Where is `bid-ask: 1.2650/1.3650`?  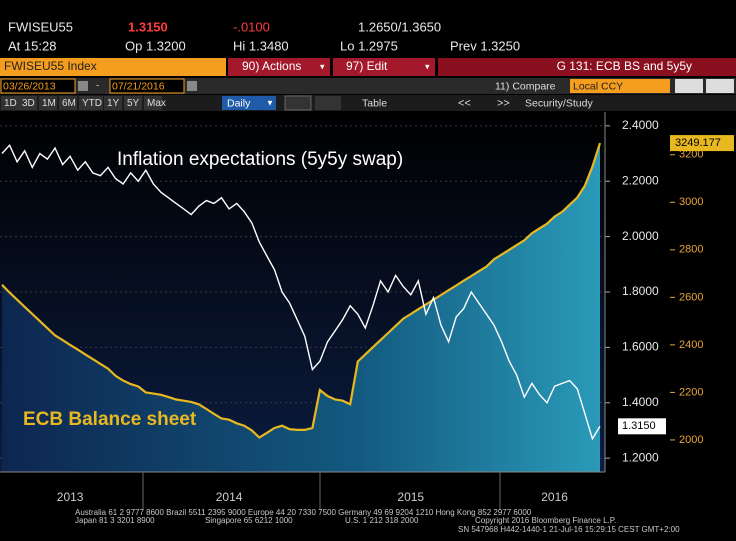 bid-ask: 1.2650/1.3650 is located at coordinates (399, 26).